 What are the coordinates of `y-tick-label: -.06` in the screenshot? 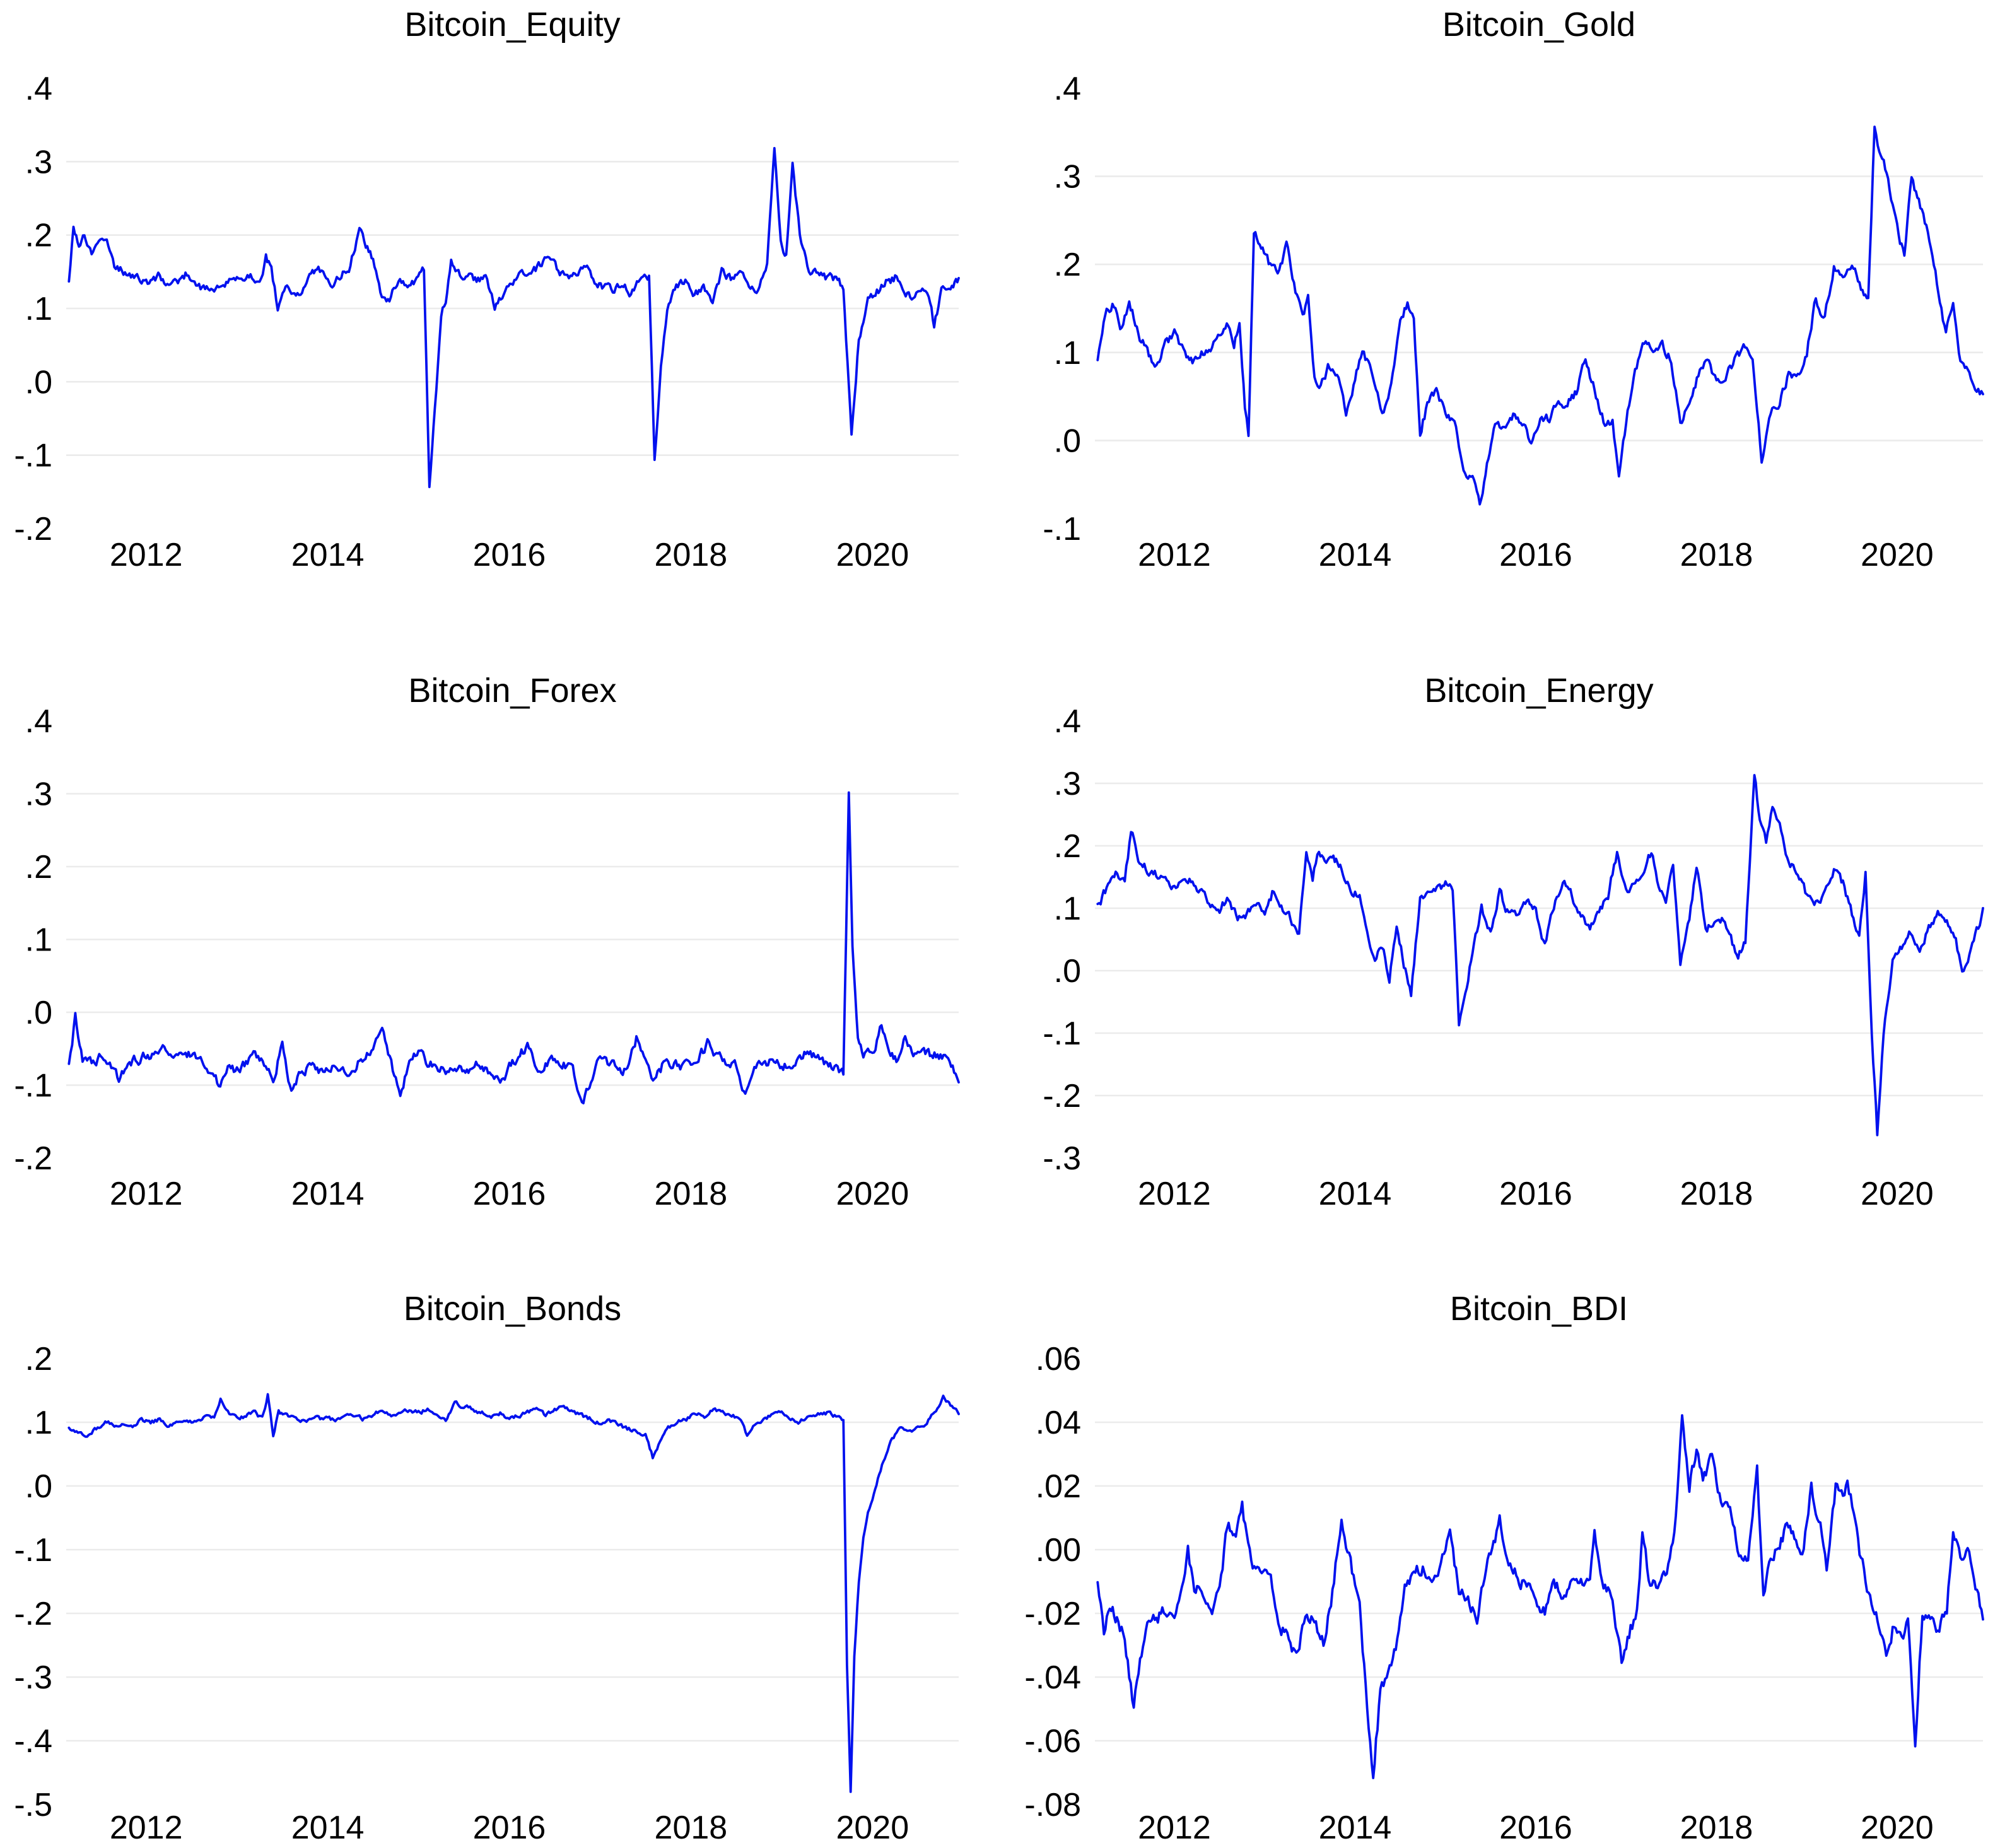 It's located at (1052, 1741).